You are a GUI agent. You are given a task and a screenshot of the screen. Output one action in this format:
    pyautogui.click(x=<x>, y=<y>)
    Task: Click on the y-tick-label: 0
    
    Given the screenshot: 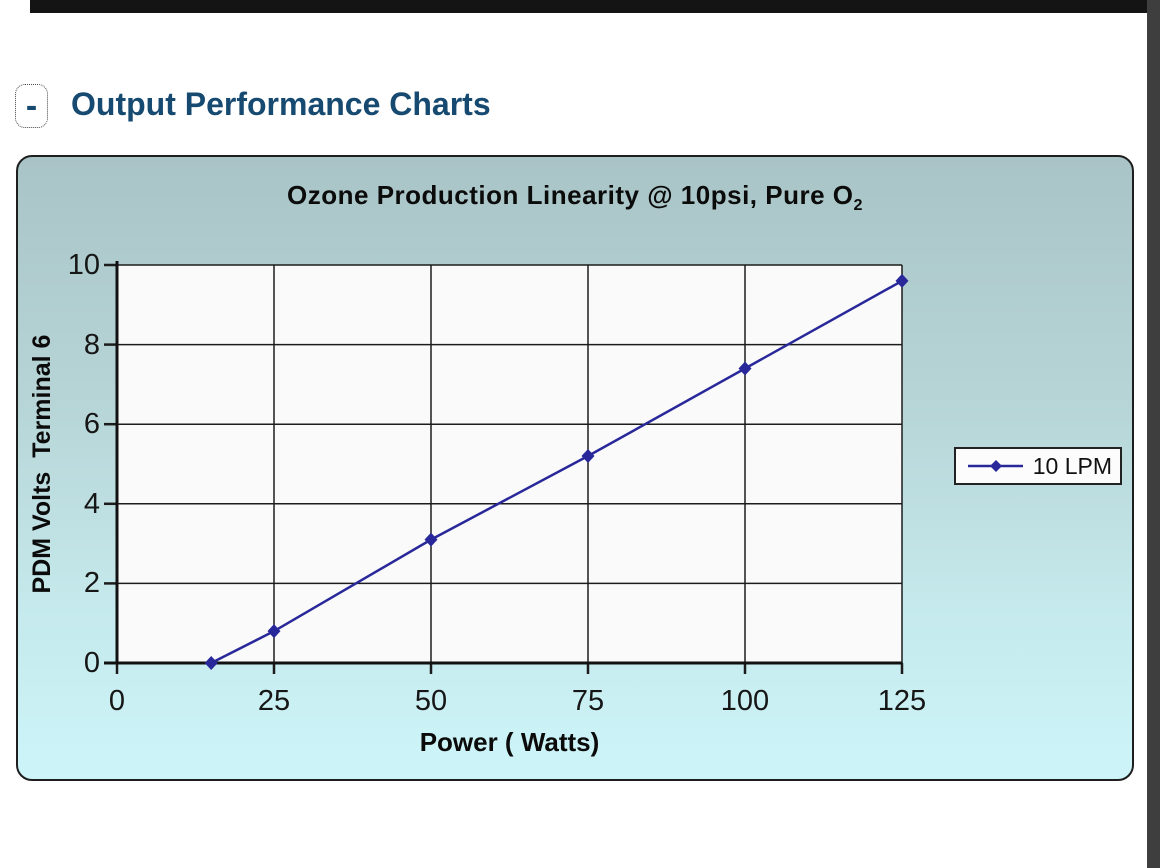 What is the action you would take?
    pyautogui.click(x=91, y=663)
    